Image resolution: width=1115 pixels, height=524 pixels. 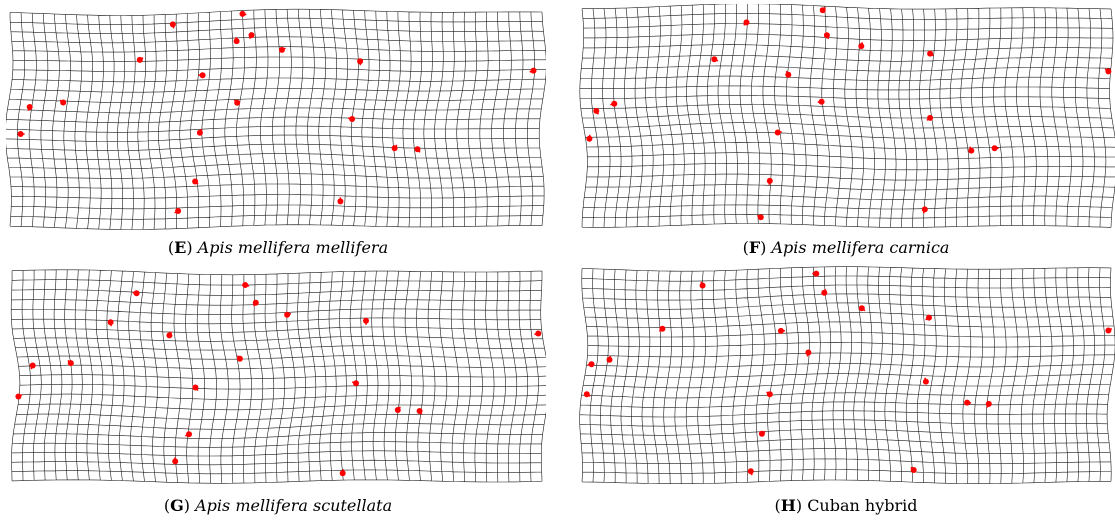 What do you see at coordinates (860, 247) in the screenshot?
I see `species-name-F: Apis mellifera carnica` at bounding box center [860, 247].